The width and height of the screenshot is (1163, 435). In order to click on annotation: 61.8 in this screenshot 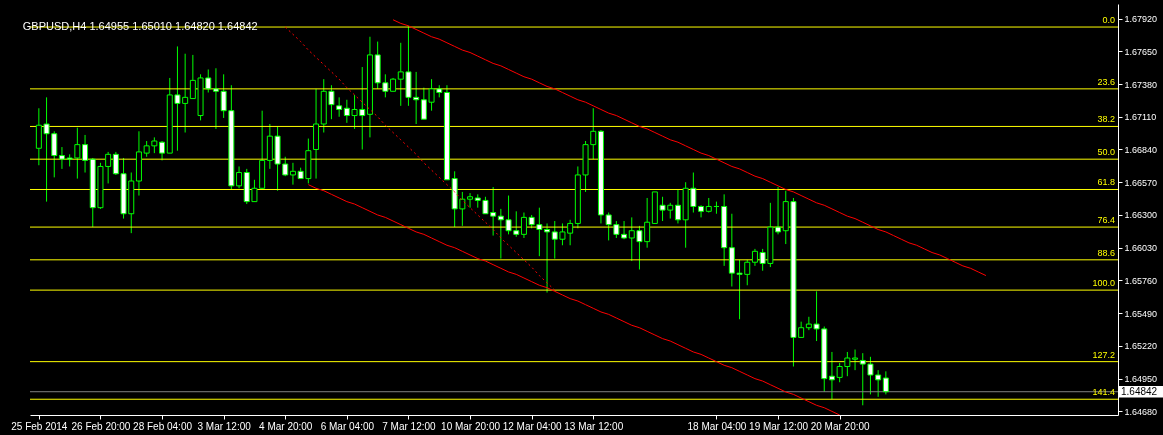, I will do `click(1106, 182)`.